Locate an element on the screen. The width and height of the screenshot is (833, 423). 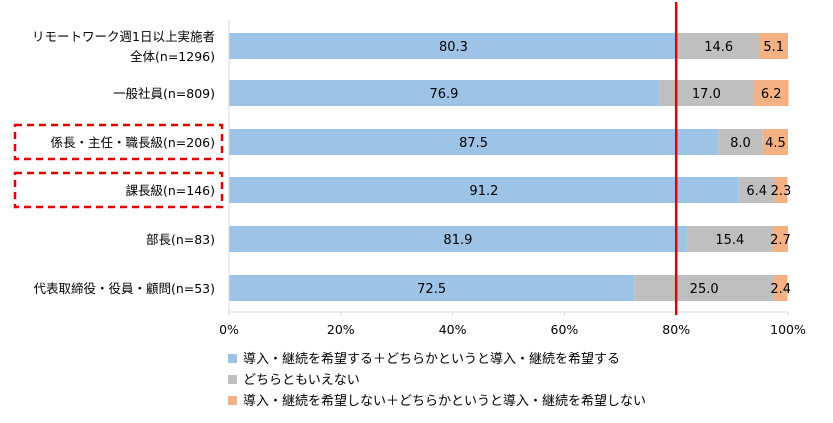
data-label: 2.3 is located at coordinates (781, 191).